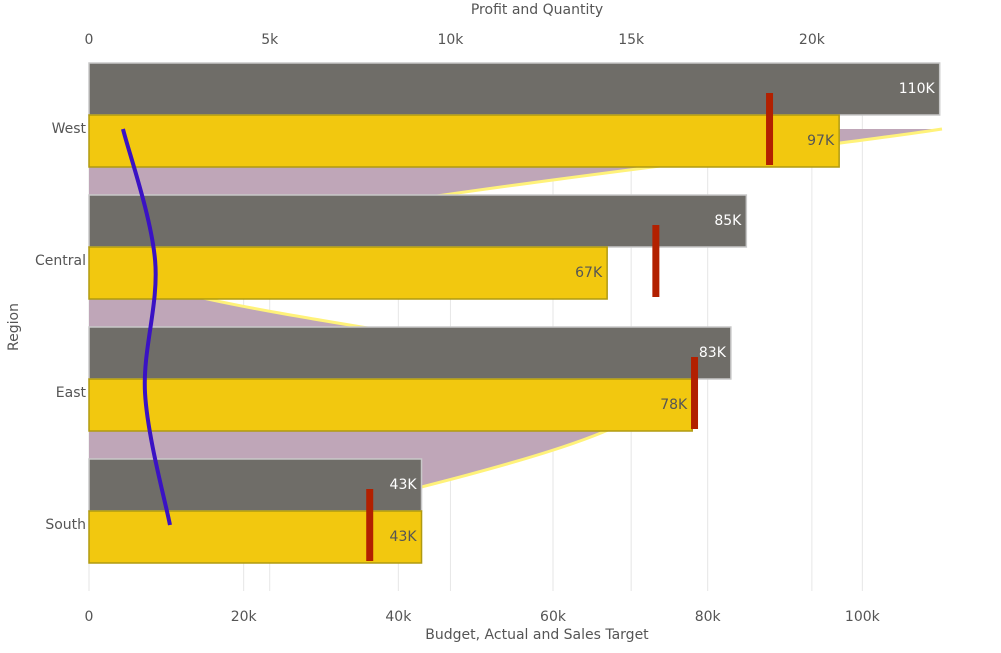 This screenshot has width=1001, height=653. I want to click on x-tick-label: 20k, so click(244, 617).